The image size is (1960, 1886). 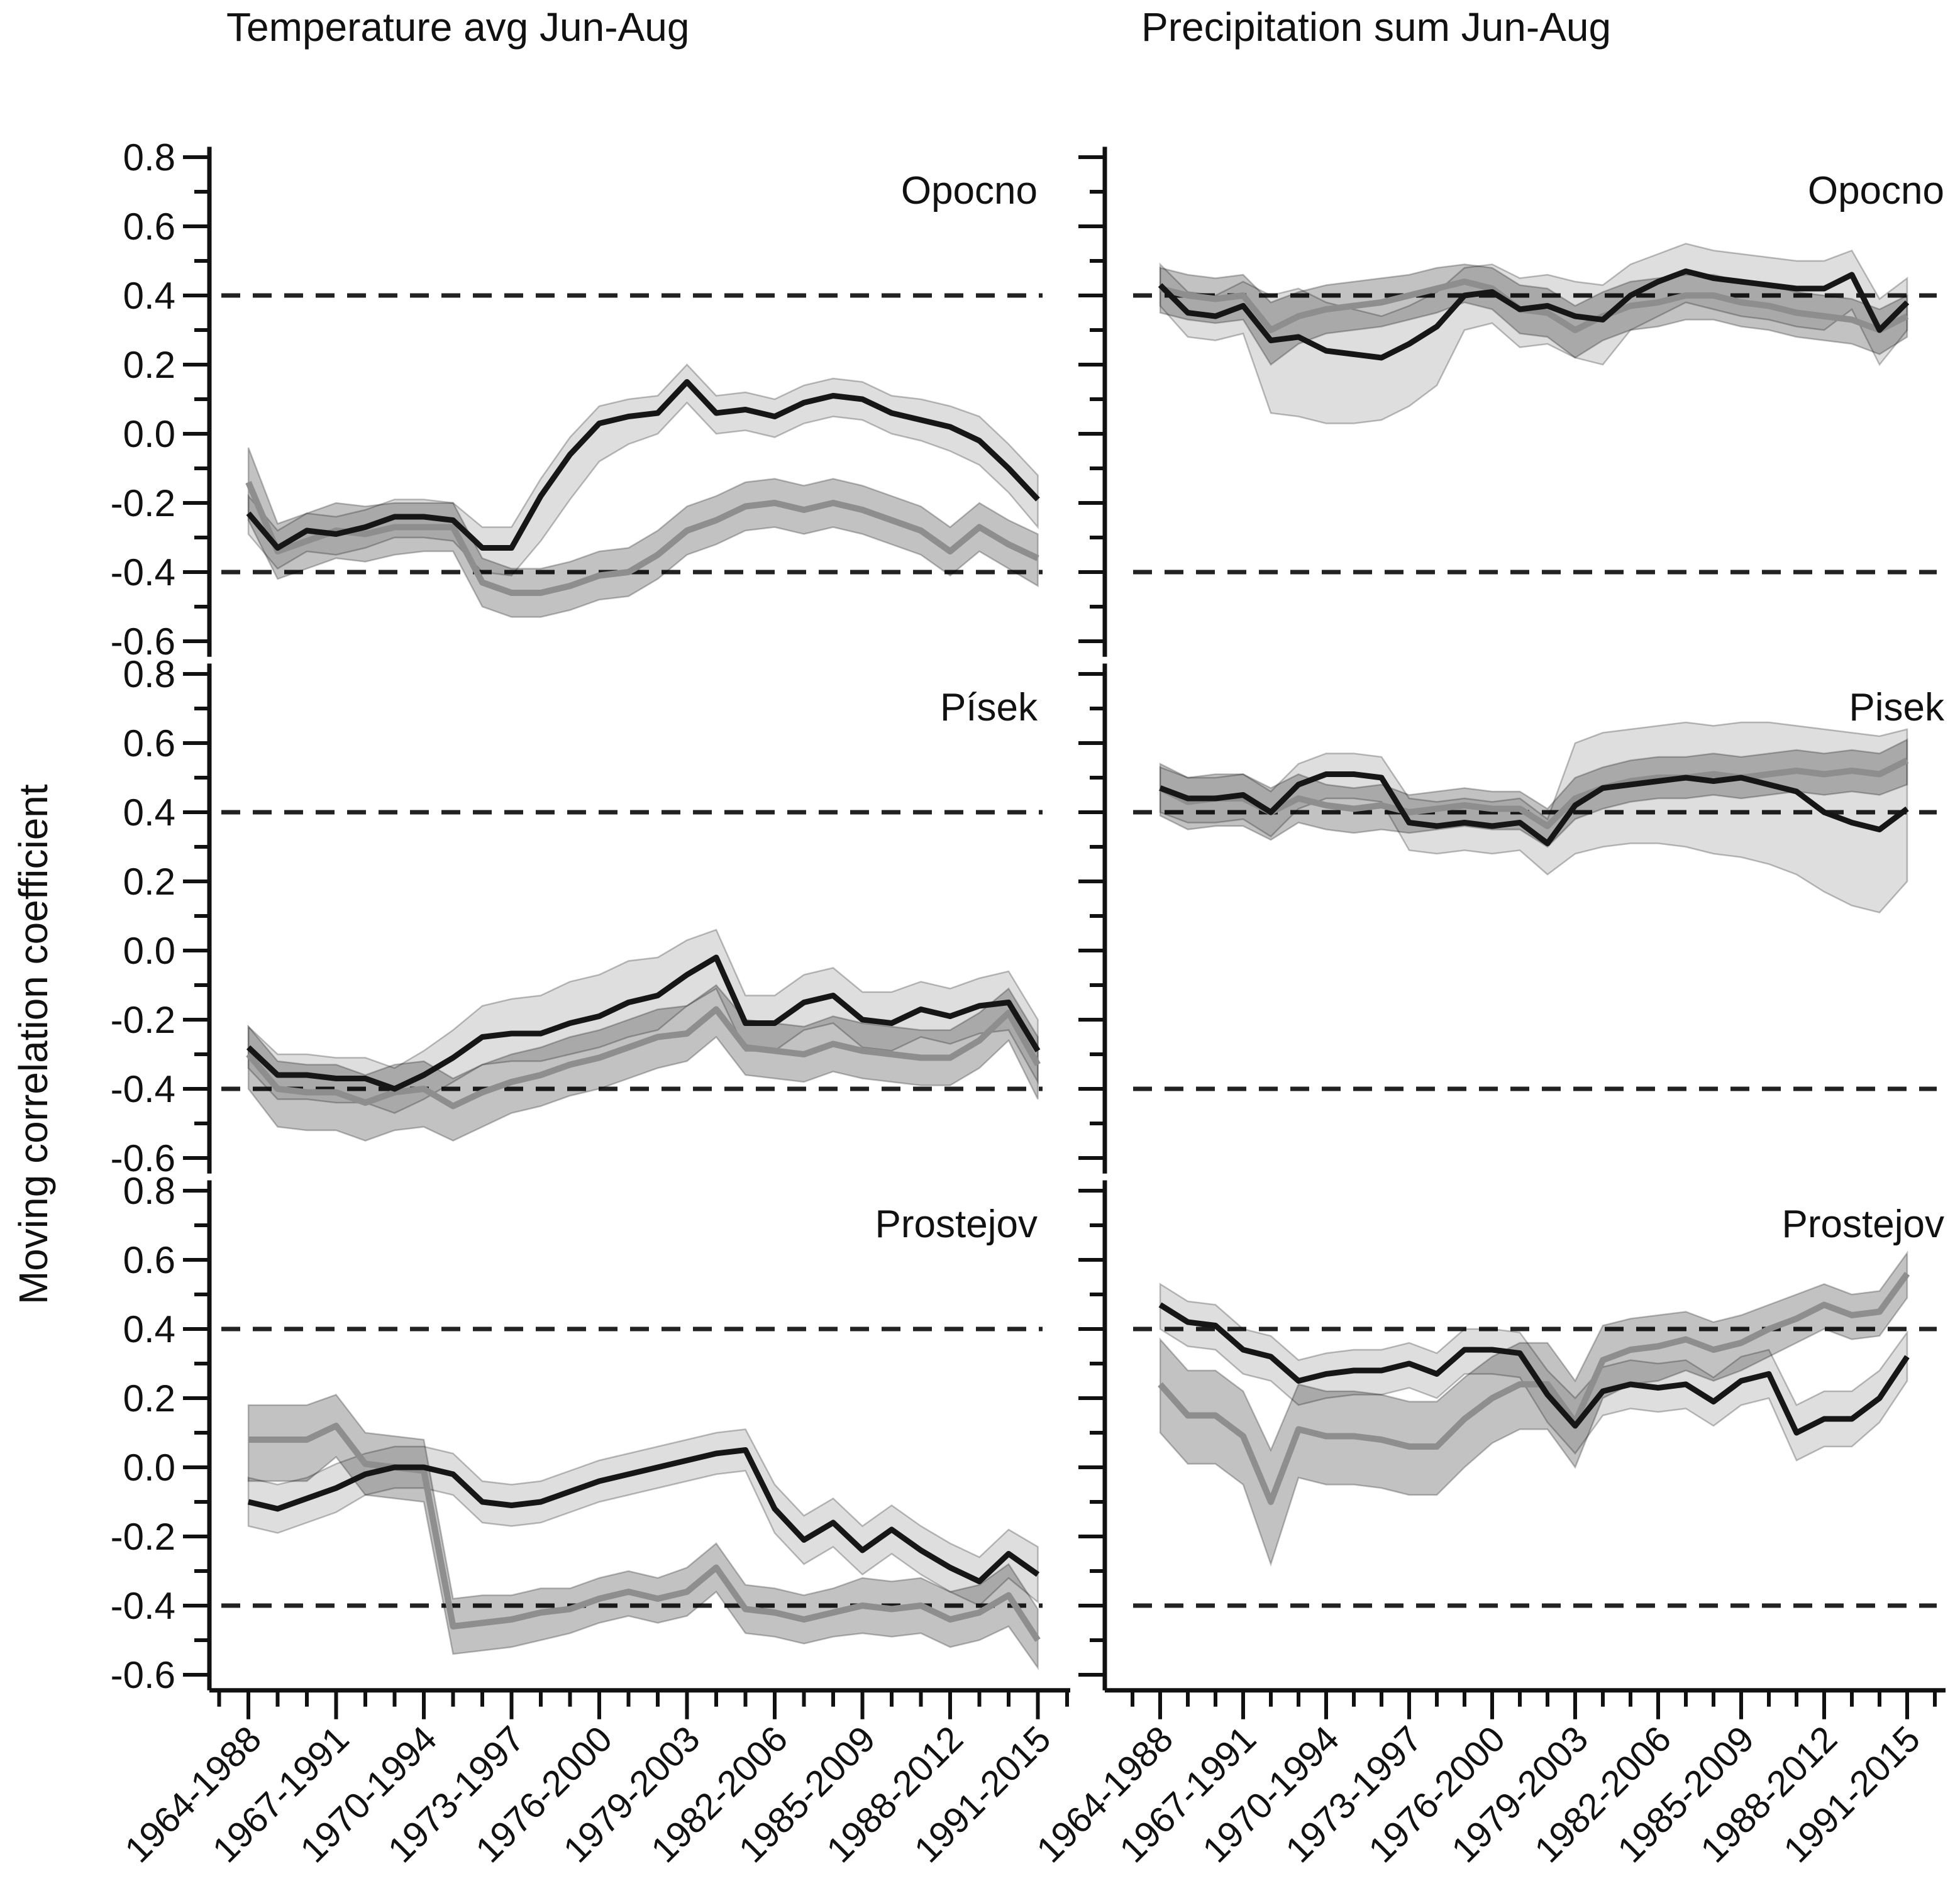 I want to click on station-label-opocno-temperature: Opocno, so click(x=969, y=190).